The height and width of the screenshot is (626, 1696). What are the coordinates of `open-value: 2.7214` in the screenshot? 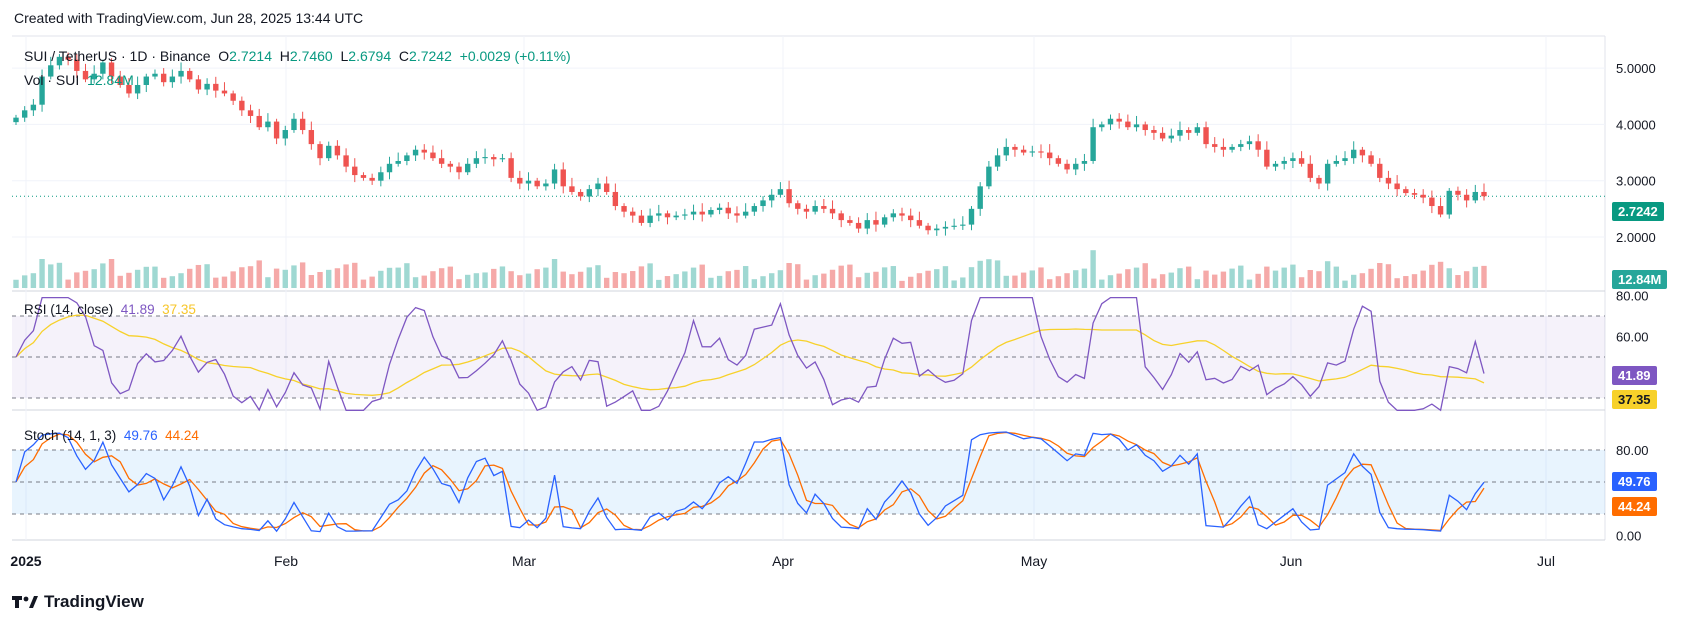 It's located at (250, 56).